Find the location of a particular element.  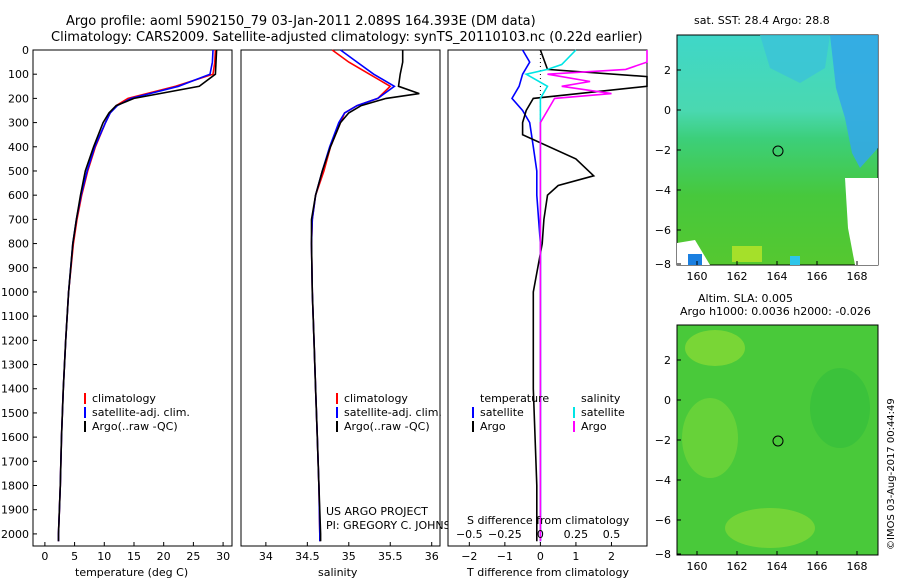

legend-temperature-heading: temperature is located at coordinates (514, 398).